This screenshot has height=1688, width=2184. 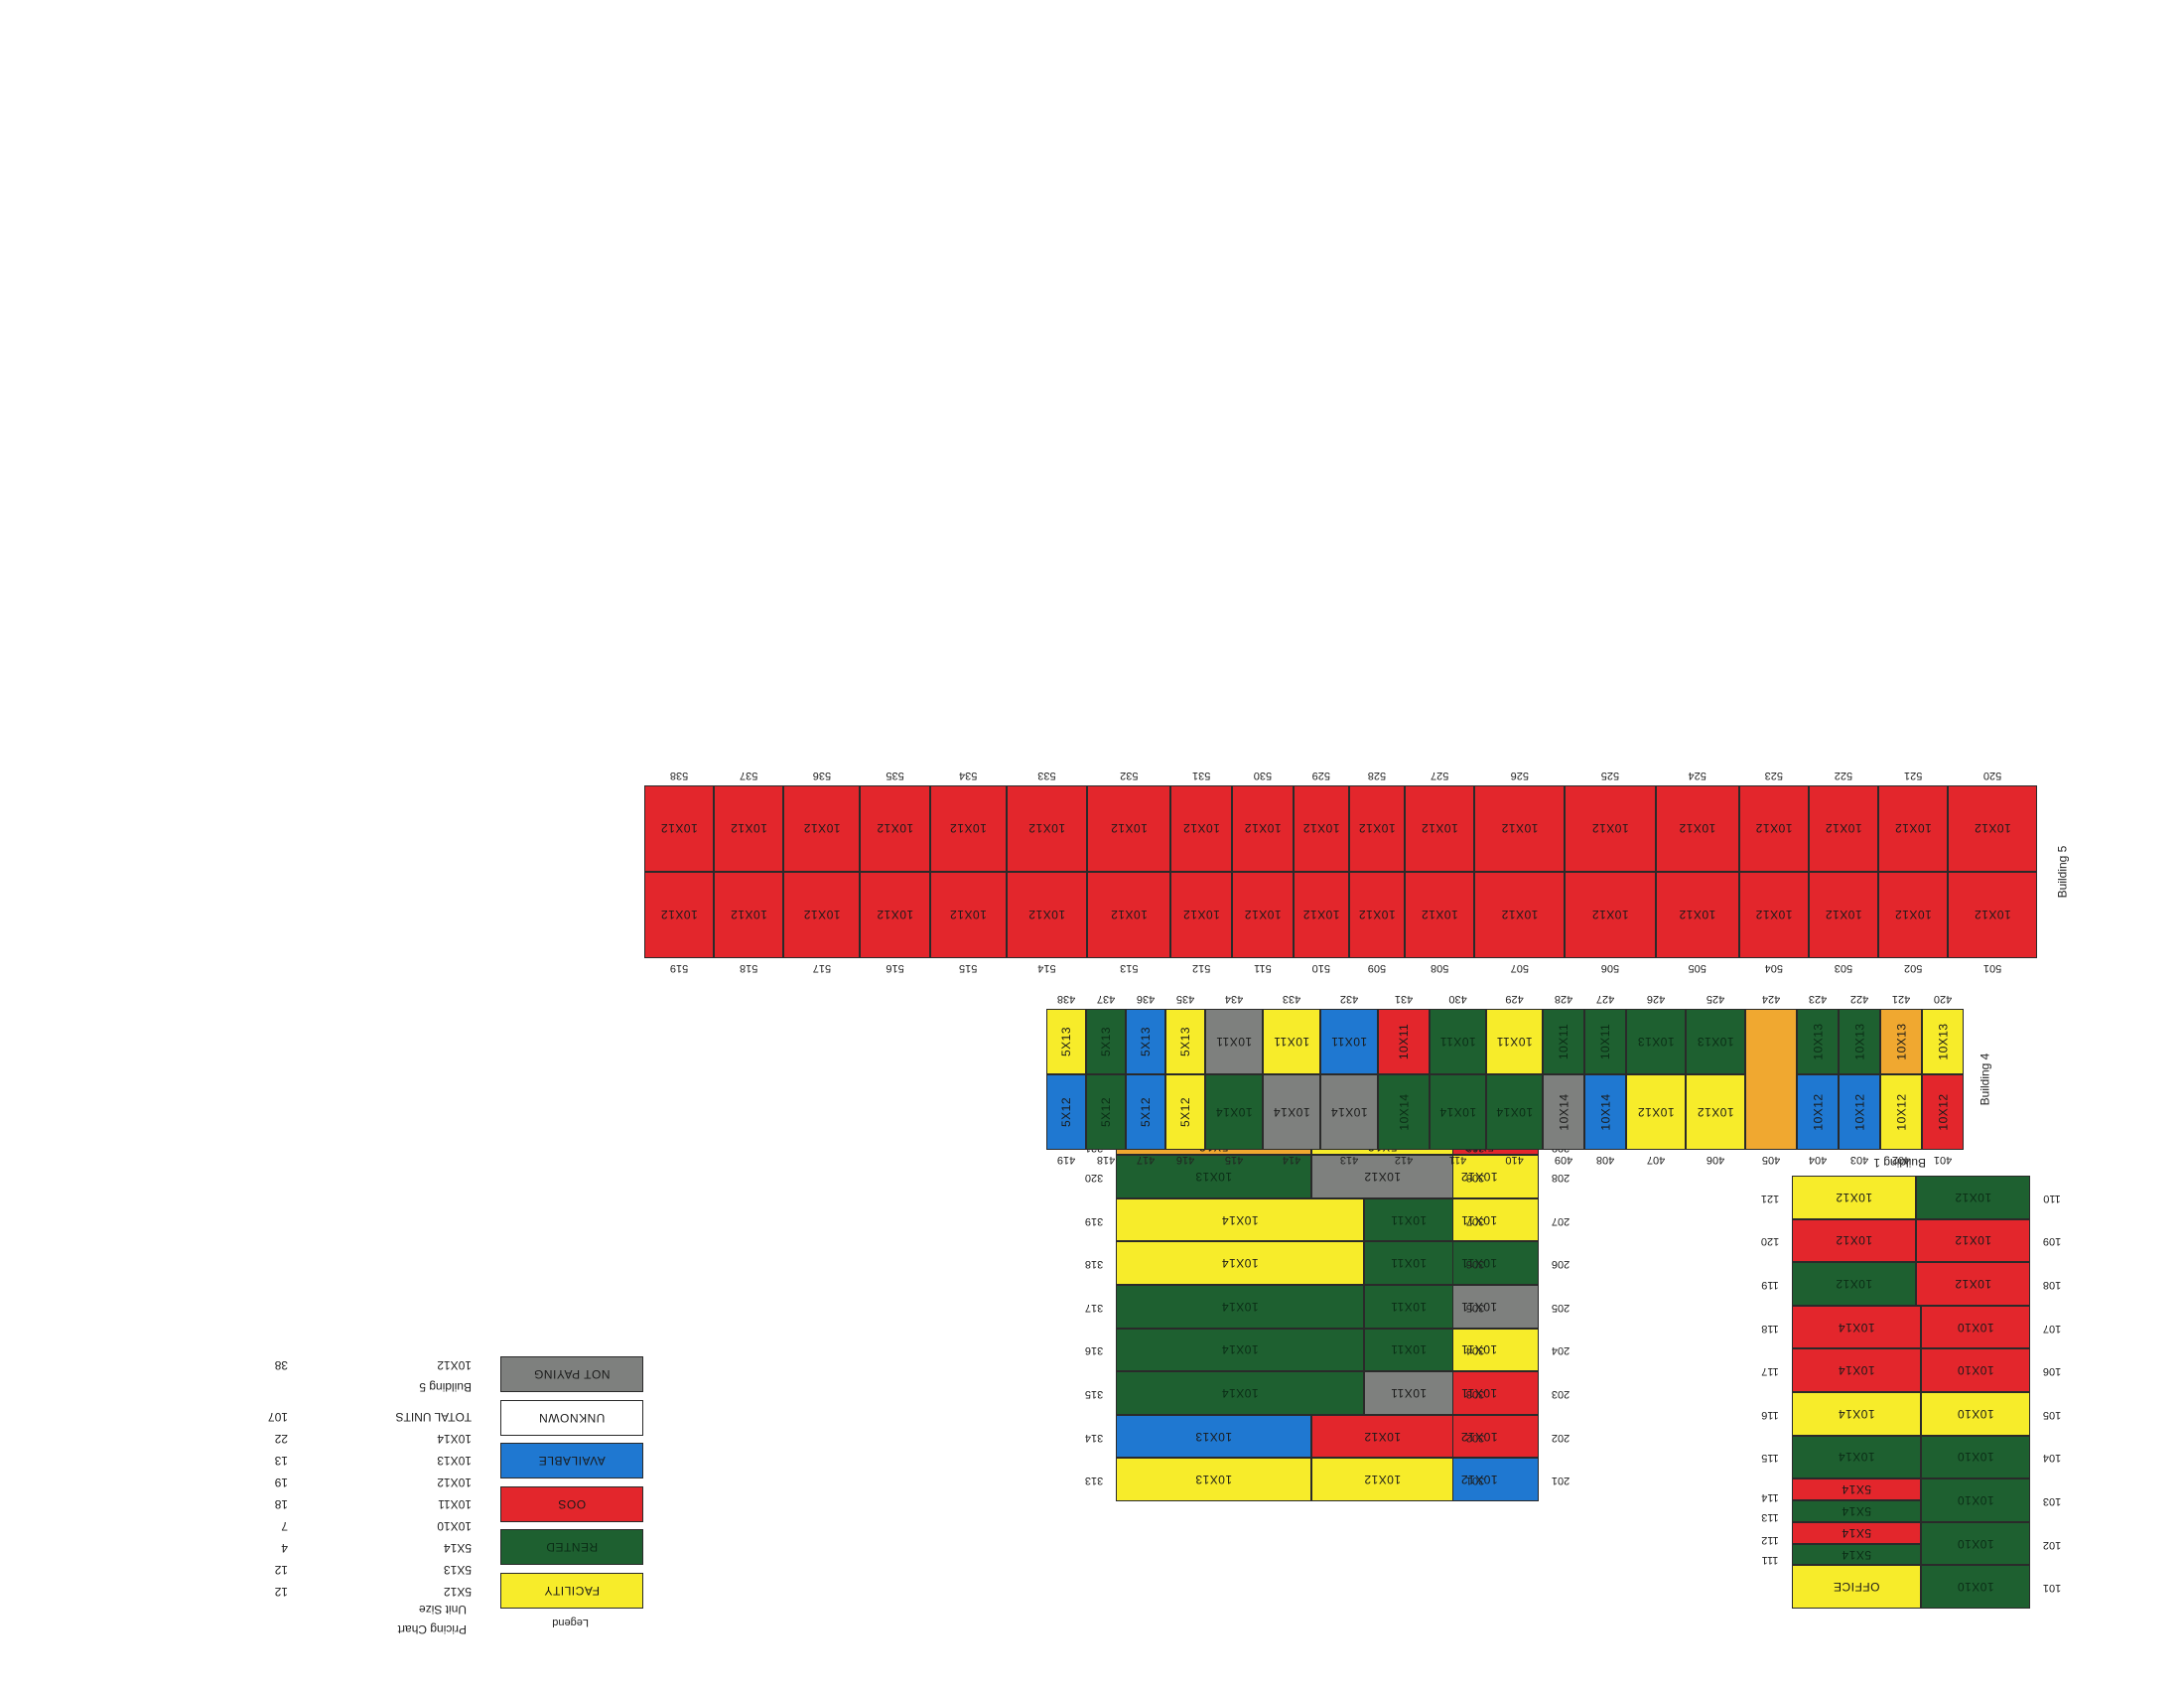 I want to click on unit-number: 105, so click(x=2052, y=1414).